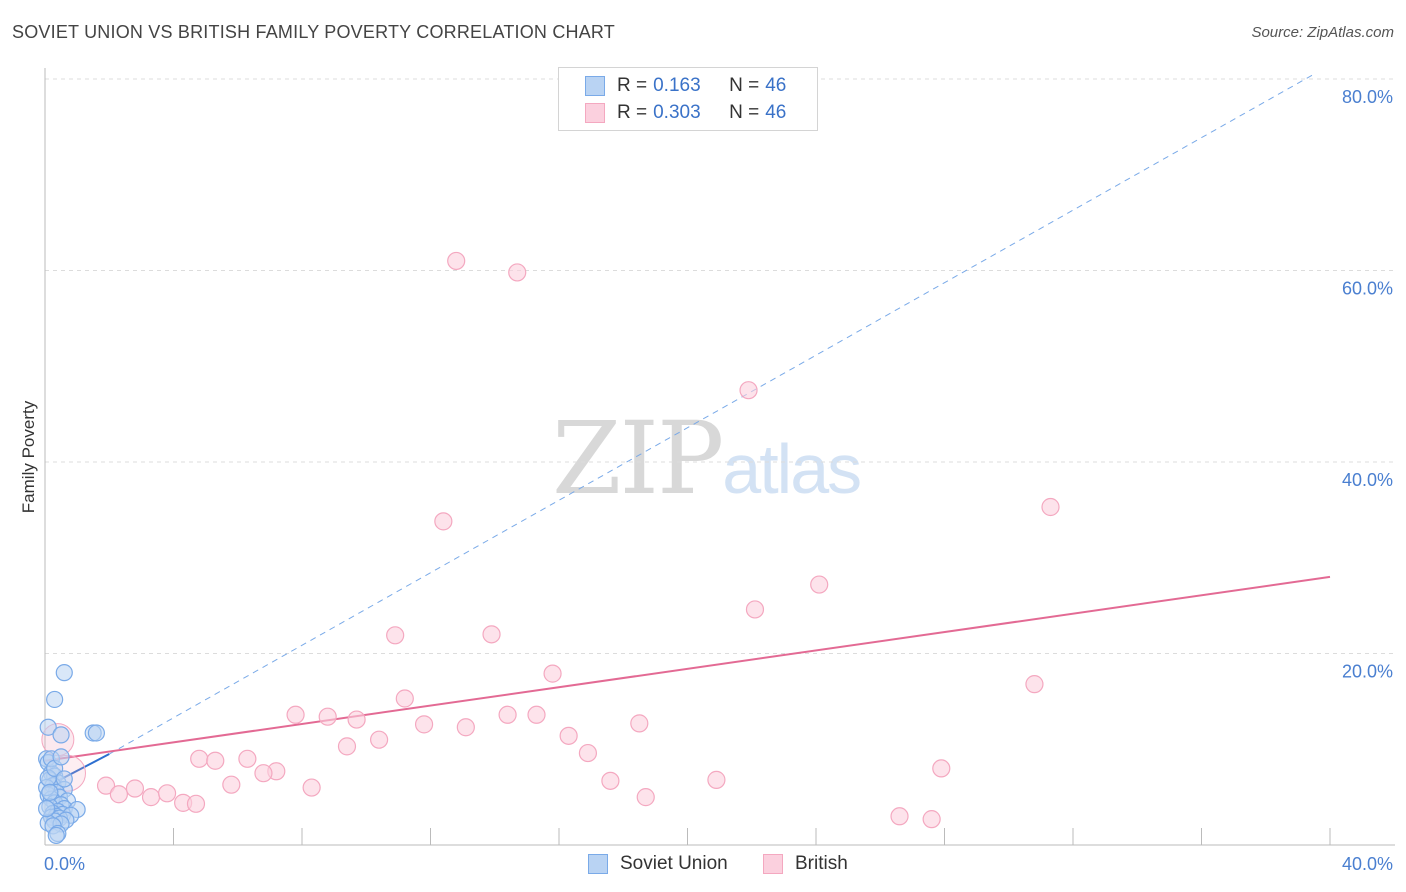  Describe the element at coordinates (632, 112) in the screenshot. I see `british-r-label: R =` at that location.